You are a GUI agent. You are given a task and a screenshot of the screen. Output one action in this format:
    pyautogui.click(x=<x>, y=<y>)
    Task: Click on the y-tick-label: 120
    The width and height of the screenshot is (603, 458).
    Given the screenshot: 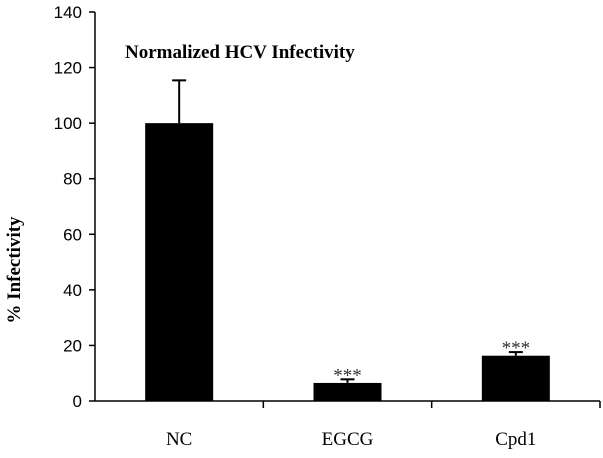 What is the action you would take?
    pyautogui.click(x=68, y=68)
    